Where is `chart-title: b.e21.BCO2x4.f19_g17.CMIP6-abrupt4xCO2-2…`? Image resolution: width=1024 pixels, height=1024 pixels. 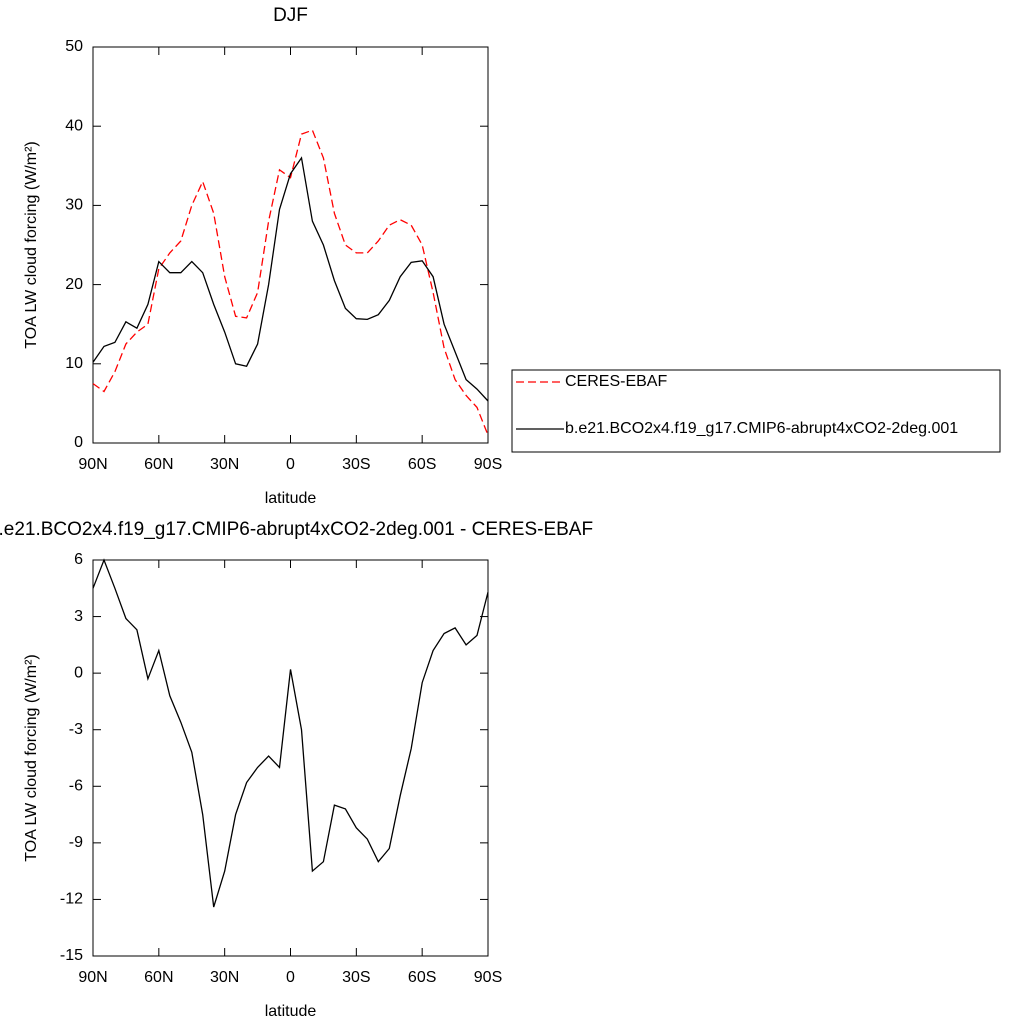
chart-title: b.e21.BCO2x4.f19_g17.CMIP6-abrupt4xCO2-2… is located at coordinates (296, 529).